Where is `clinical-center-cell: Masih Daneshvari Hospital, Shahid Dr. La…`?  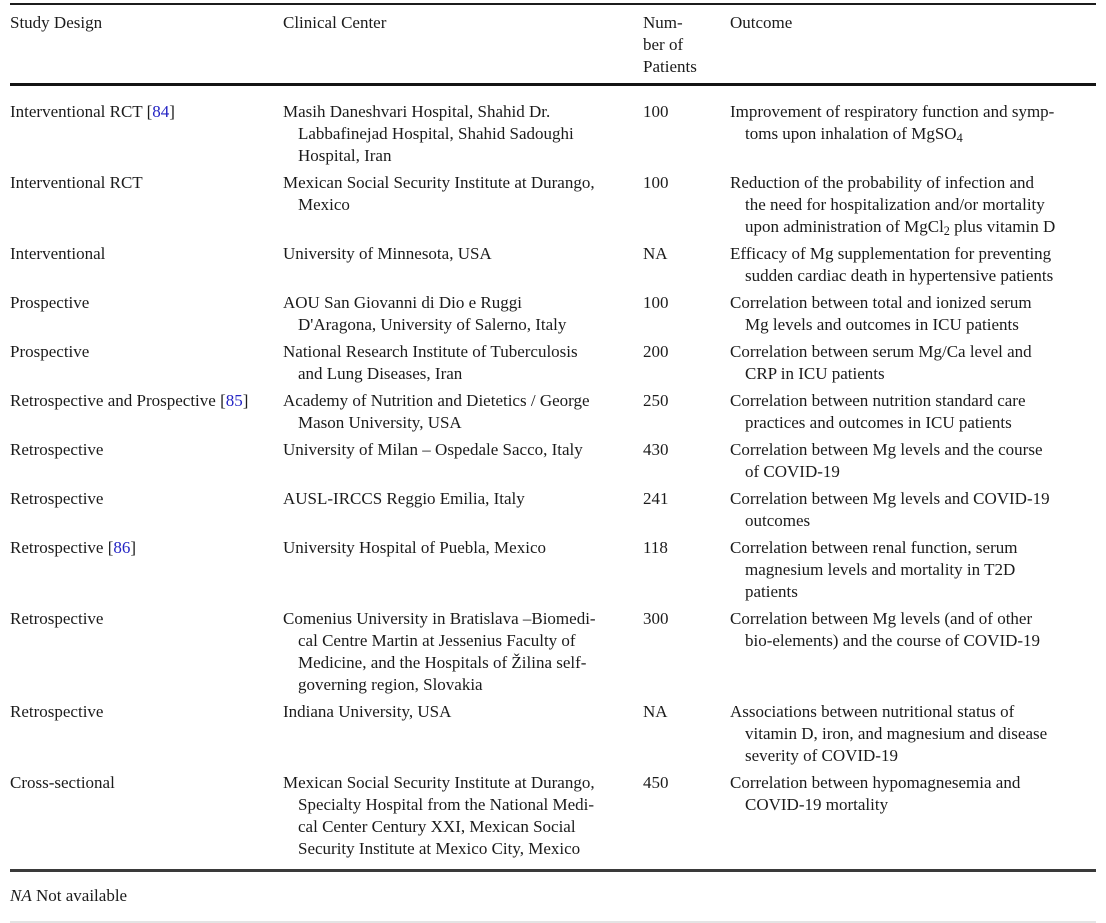 clinical-center-cell: Masih Daneshvari Hospital, Shahid Dr. La… is located at coordinates (428, 133).